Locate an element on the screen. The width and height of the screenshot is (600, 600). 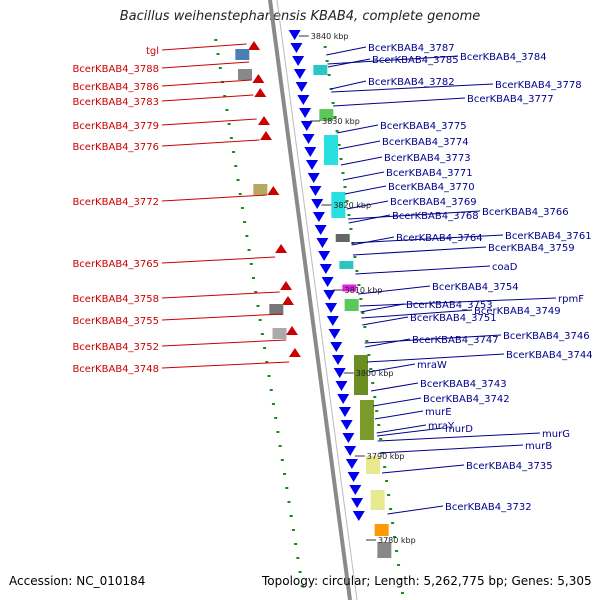
right-gene-label: BcerKBAB4_3759 is located at coordinates (531, 248).